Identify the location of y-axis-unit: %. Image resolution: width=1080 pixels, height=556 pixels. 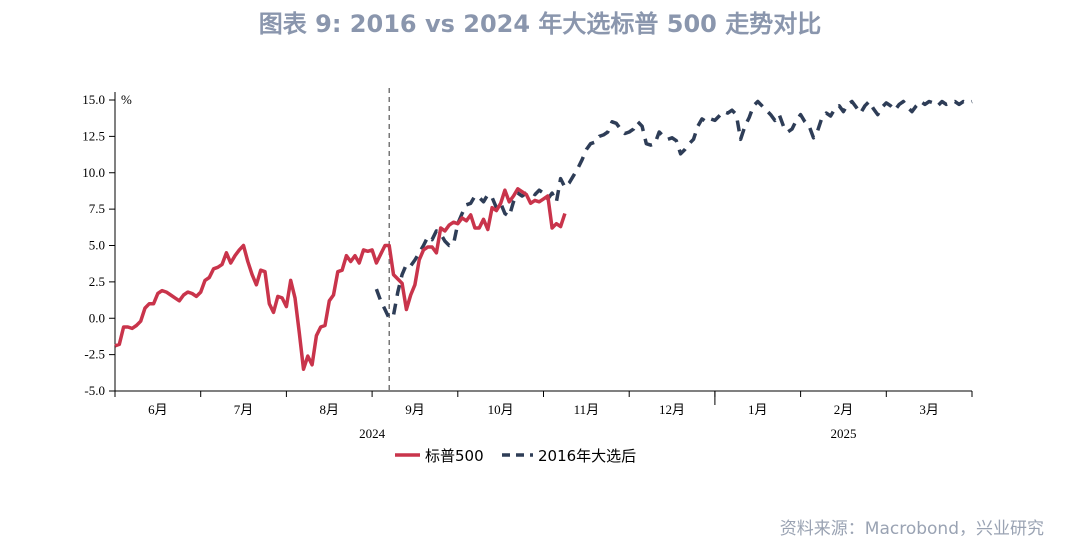
(126, 99).